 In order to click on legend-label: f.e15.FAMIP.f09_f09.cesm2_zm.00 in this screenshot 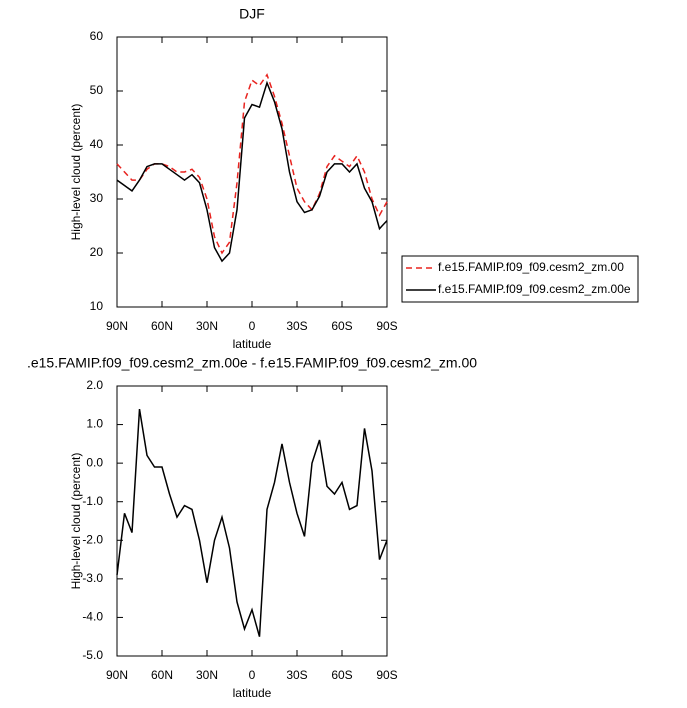, I will do `click(531, 267)`.